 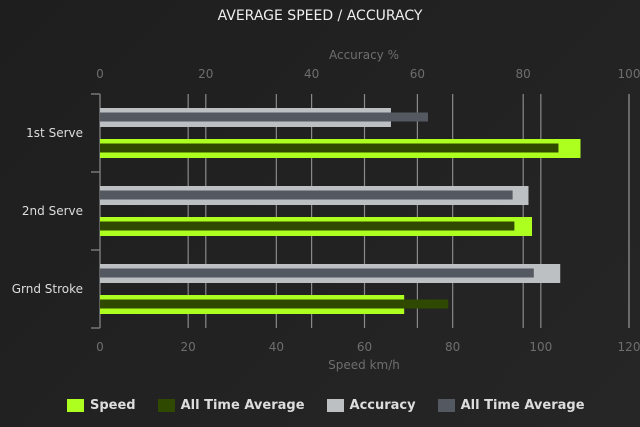 I want to click on legend-item-speed-average: All Time Average, so click(x=231, y=405).